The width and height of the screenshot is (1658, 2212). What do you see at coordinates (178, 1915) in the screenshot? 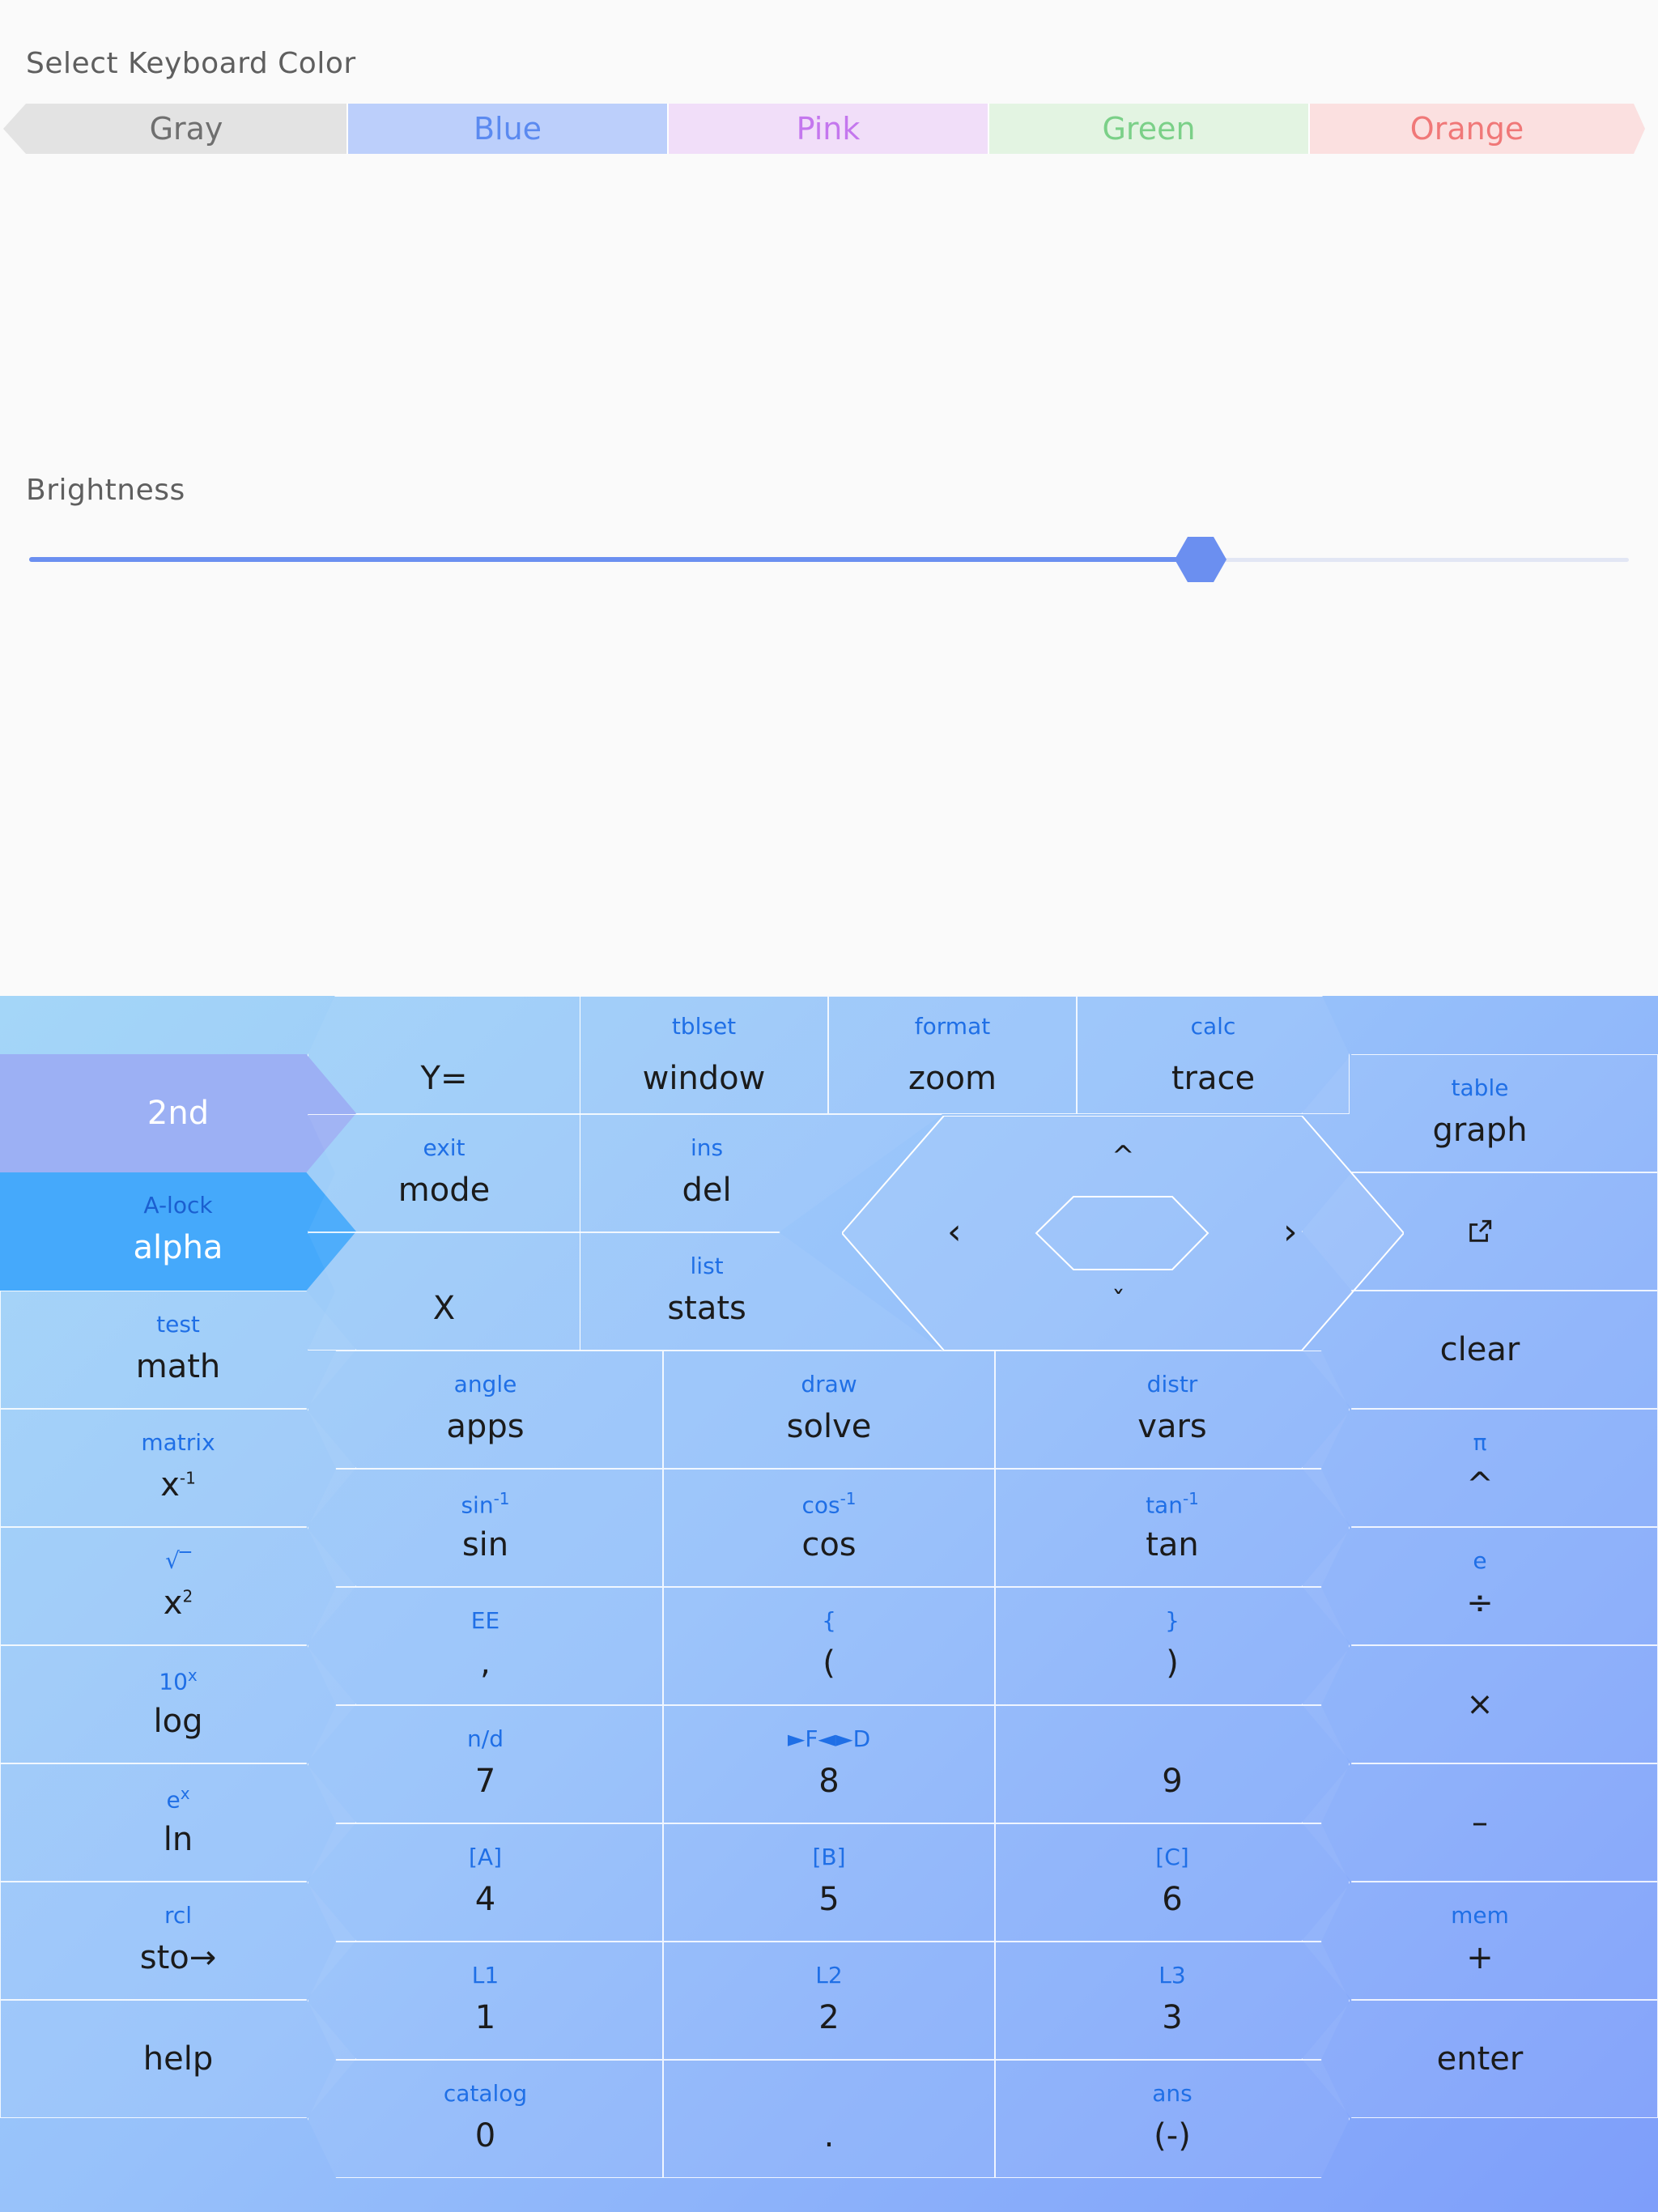
I see `key-secondary-label: rcl` at bounding box center [178, 1915].